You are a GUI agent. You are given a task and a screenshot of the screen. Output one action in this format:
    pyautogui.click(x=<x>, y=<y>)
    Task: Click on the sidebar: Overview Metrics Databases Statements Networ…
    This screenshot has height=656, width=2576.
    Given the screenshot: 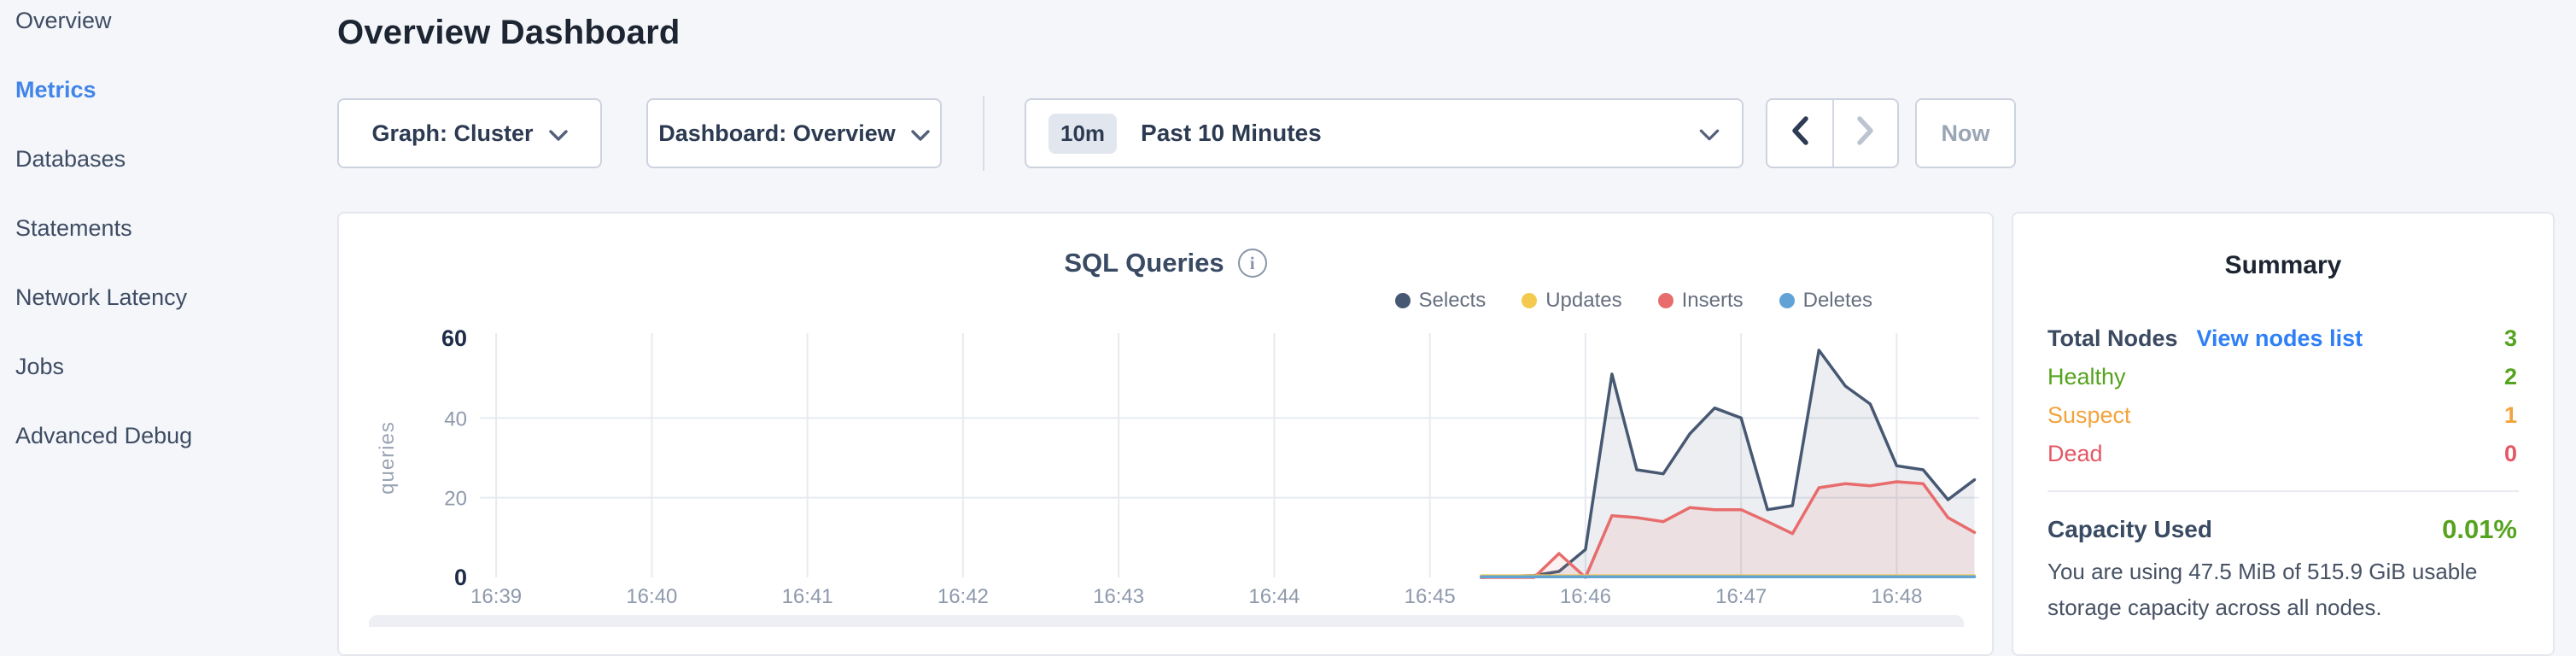 What is the action you would take?
    pyautogui.click(x=166, y=312)
    